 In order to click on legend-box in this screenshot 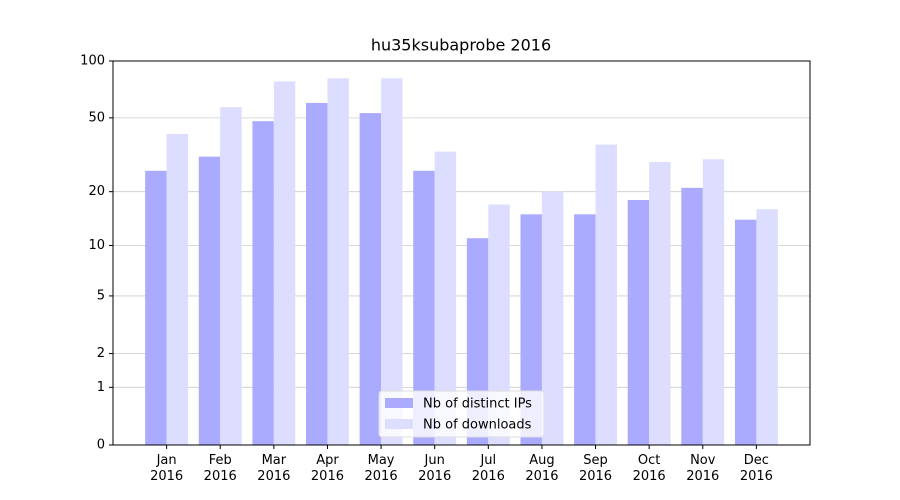, I will do `click(461, 414)`.